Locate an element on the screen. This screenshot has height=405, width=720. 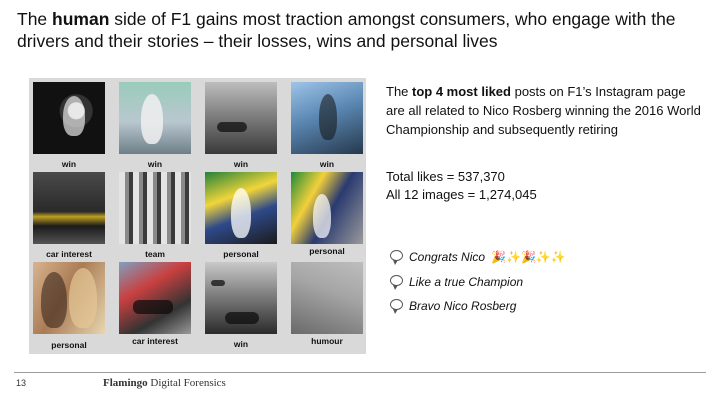
all-images-likes: All 12 images = 1,274,045 is located at coordinates (461, 194).